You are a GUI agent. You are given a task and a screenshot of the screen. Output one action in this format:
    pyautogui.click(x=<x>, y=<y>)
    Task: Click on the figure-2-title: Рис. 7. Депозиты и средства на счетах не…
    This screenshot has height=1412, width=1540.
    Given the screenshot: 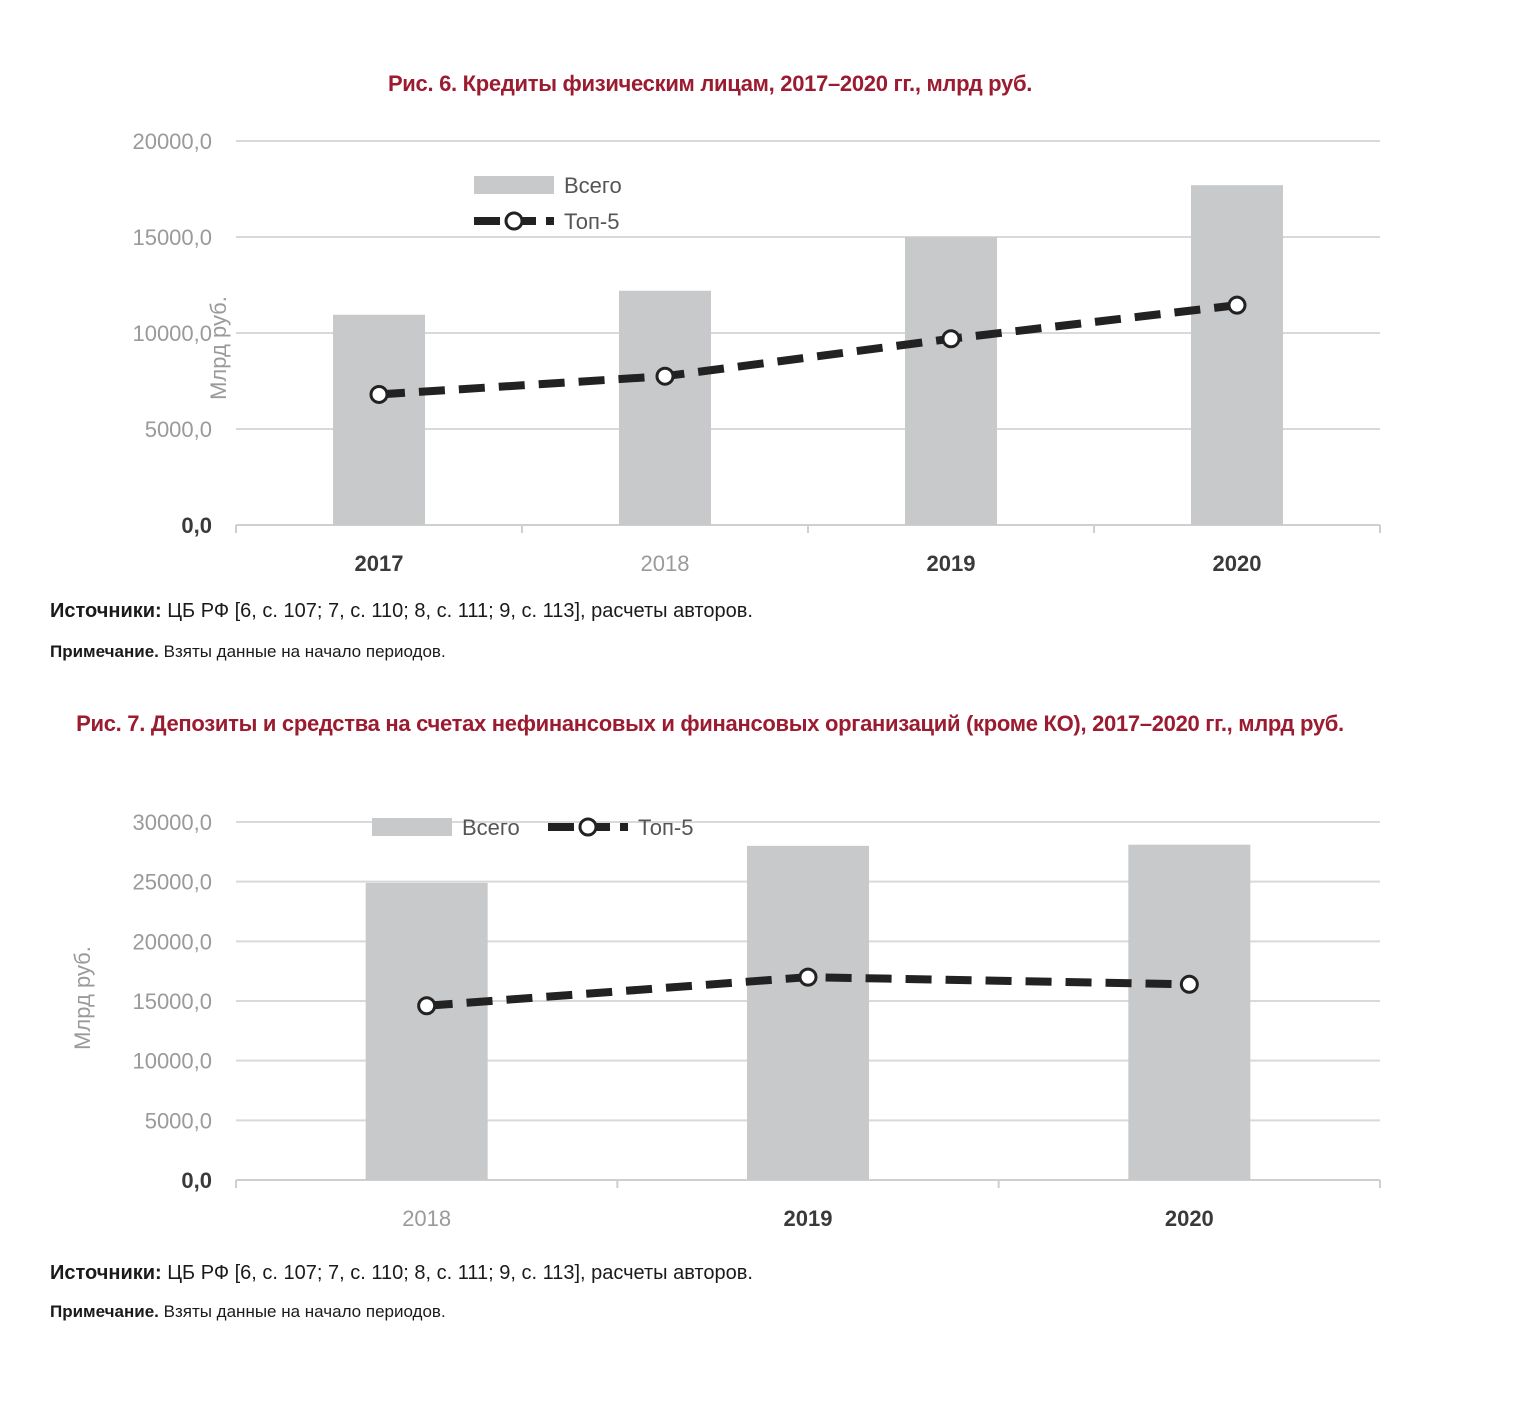 What is the action you would take?
    pyautogui.click(x=710, y=723)
    